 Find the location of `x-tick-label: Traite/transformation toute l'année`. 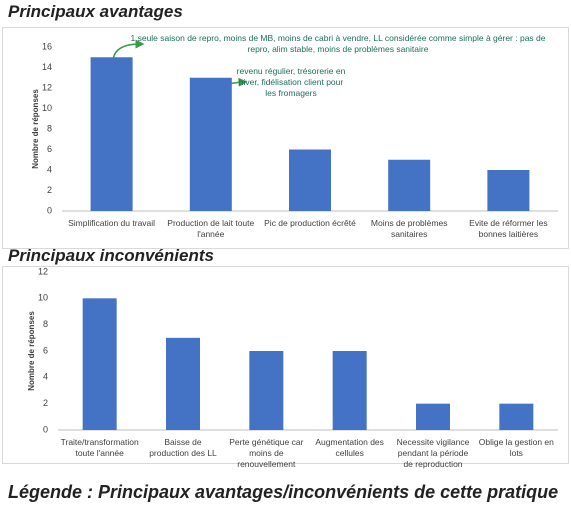

x-tick-label: Traite/transformation toute l'année is located at coordinates (99, 447).